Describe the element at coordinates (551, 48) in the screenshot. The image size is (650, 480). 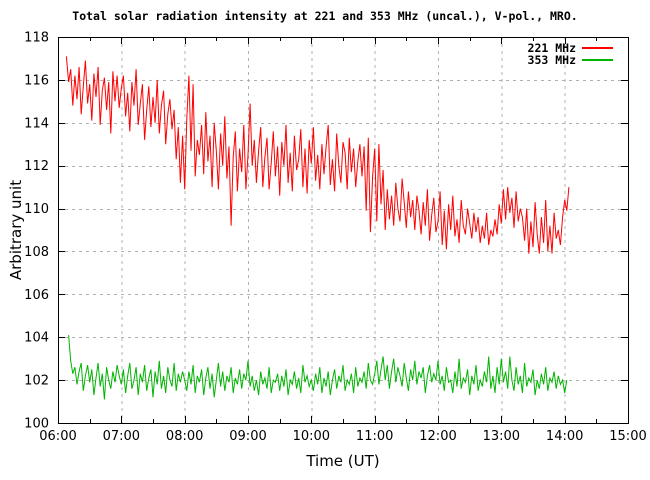
I see `legend-label-221mhz: 221 MHz` at that location.